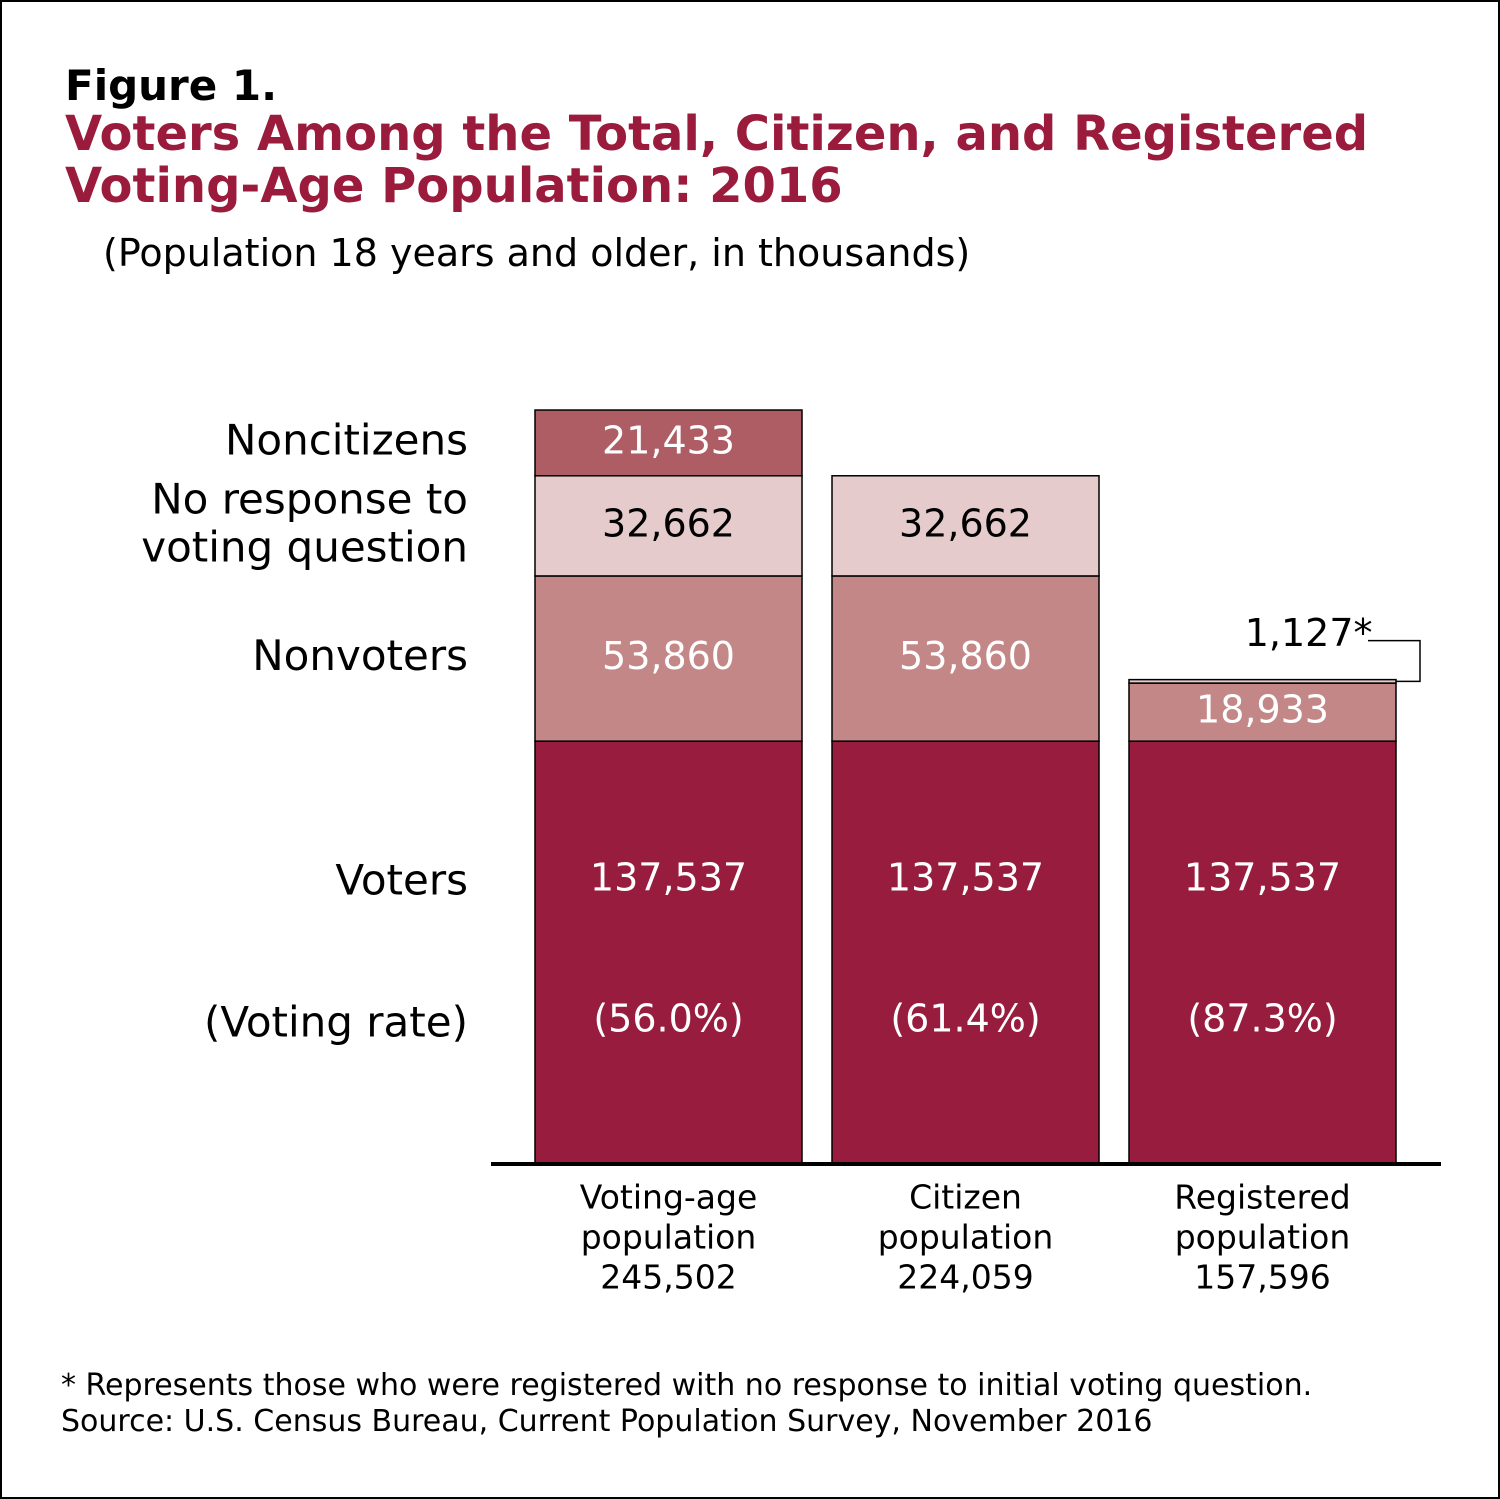  Describe the element at coordinates (454, 186) in the screenshot. I see `figure-title-line: Voting-Age Population: 2016` at that location.